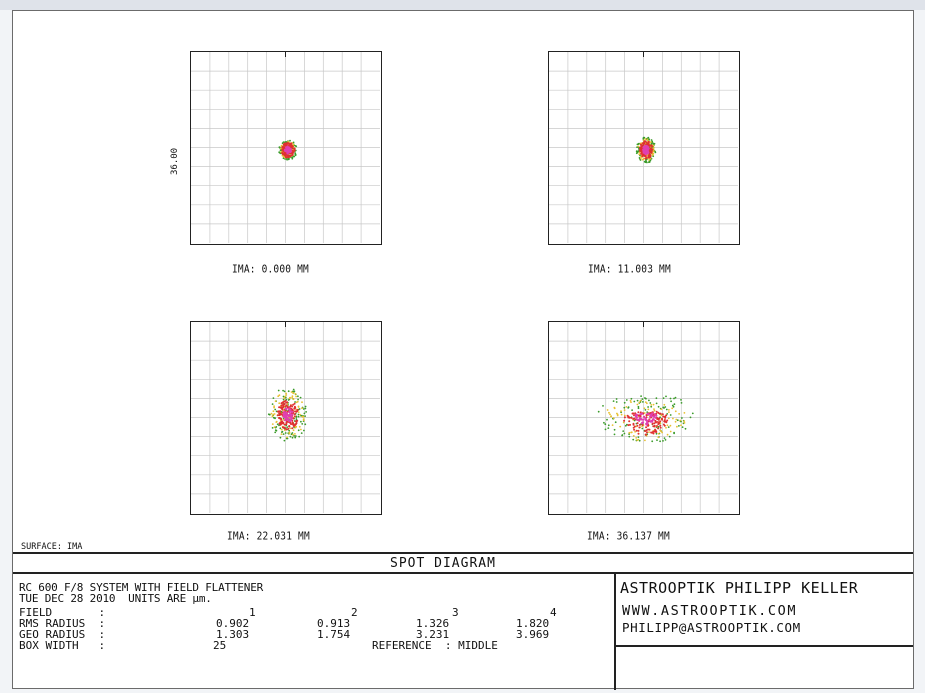 The image size is (925, 693). What do you see at coordinates (354, 612) in the screenshot?
I see `field-row-value-2: 2` at bounding box center [354, 612].